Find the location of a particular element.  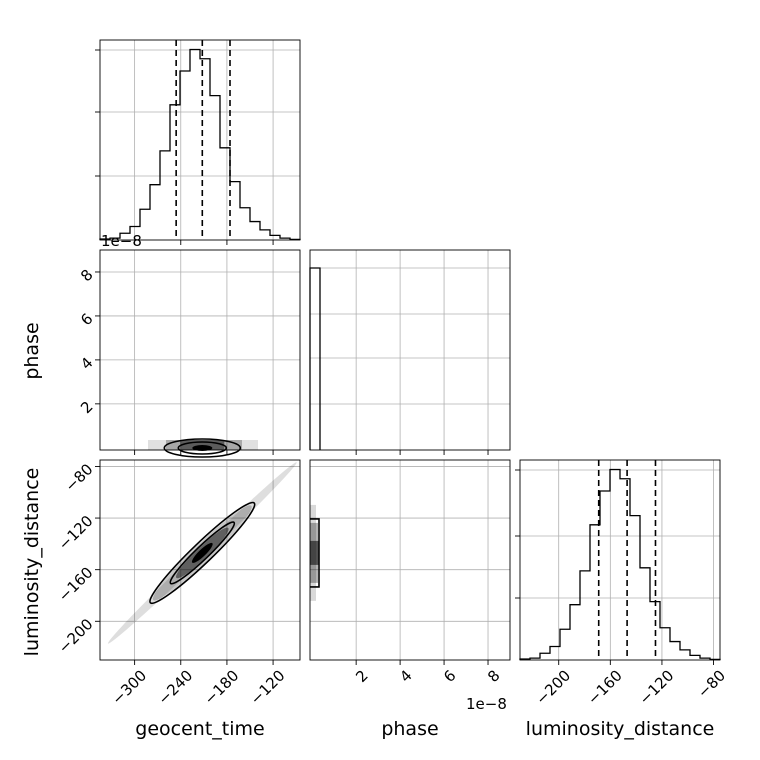

xlabel-geocent-time: geocent_time is located at coordinates (199, 729).